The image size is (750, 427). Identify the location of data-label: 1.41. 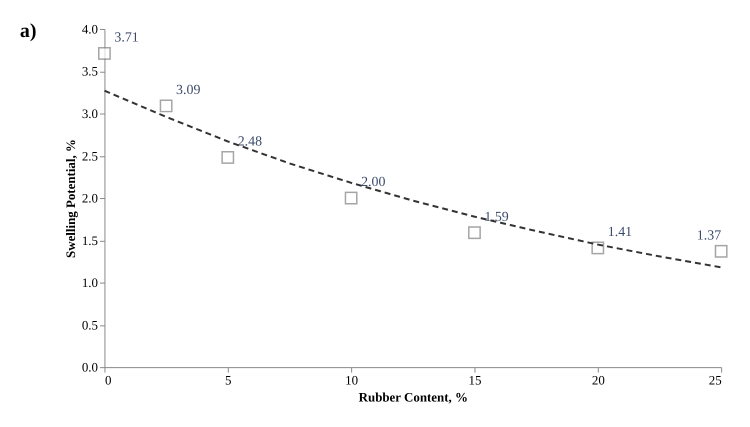
(620, 232).